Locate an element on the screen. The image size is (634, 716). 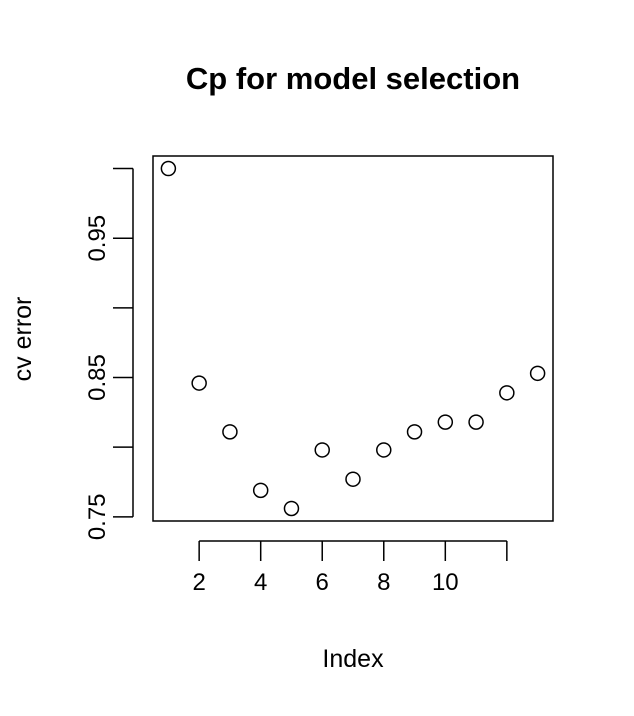
x-tick-label: 10 is located at coordinates (445, 582).